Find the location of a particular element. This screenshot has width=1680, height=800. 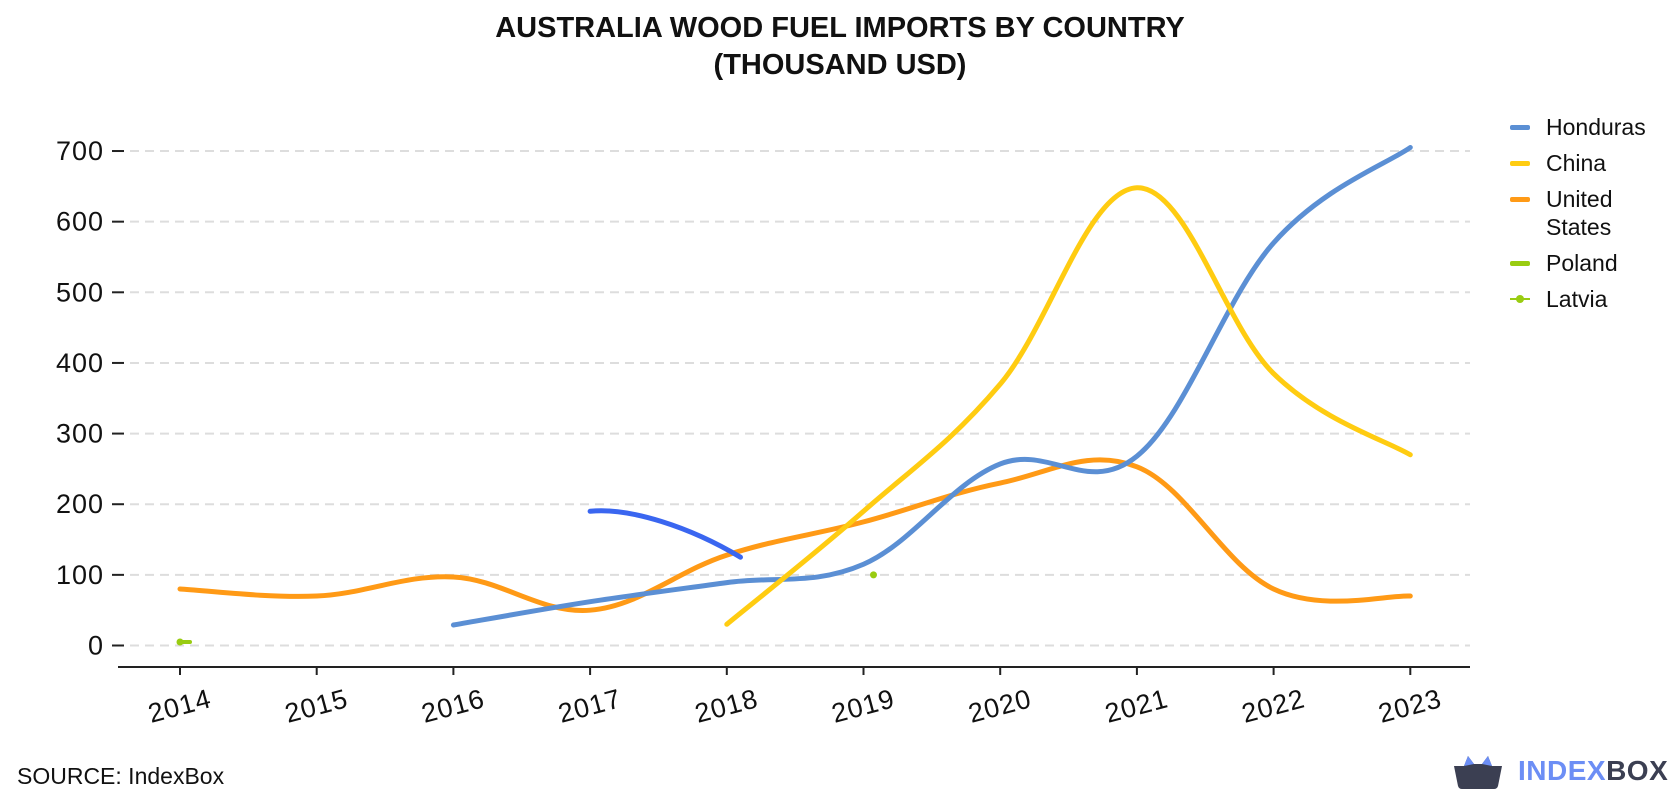

legend-label-honduras: Honduras is located at coordinates (1596, 127).